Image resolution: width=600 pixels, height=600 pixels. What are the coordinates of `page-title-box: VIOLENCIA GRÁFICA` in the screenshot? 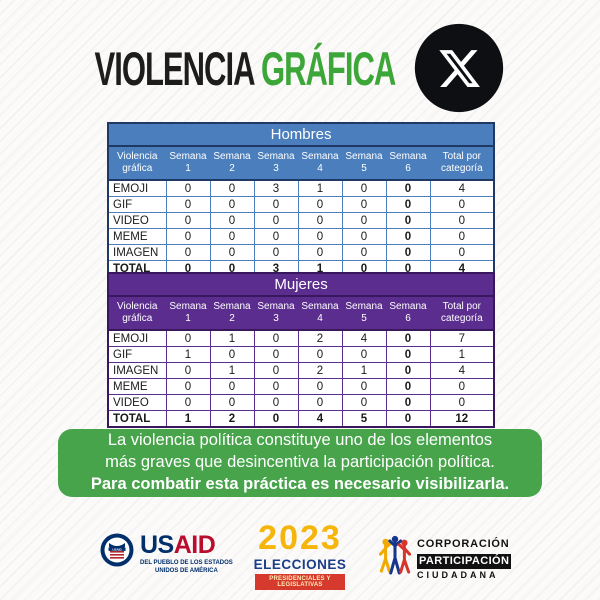 It's located at (246, 68).